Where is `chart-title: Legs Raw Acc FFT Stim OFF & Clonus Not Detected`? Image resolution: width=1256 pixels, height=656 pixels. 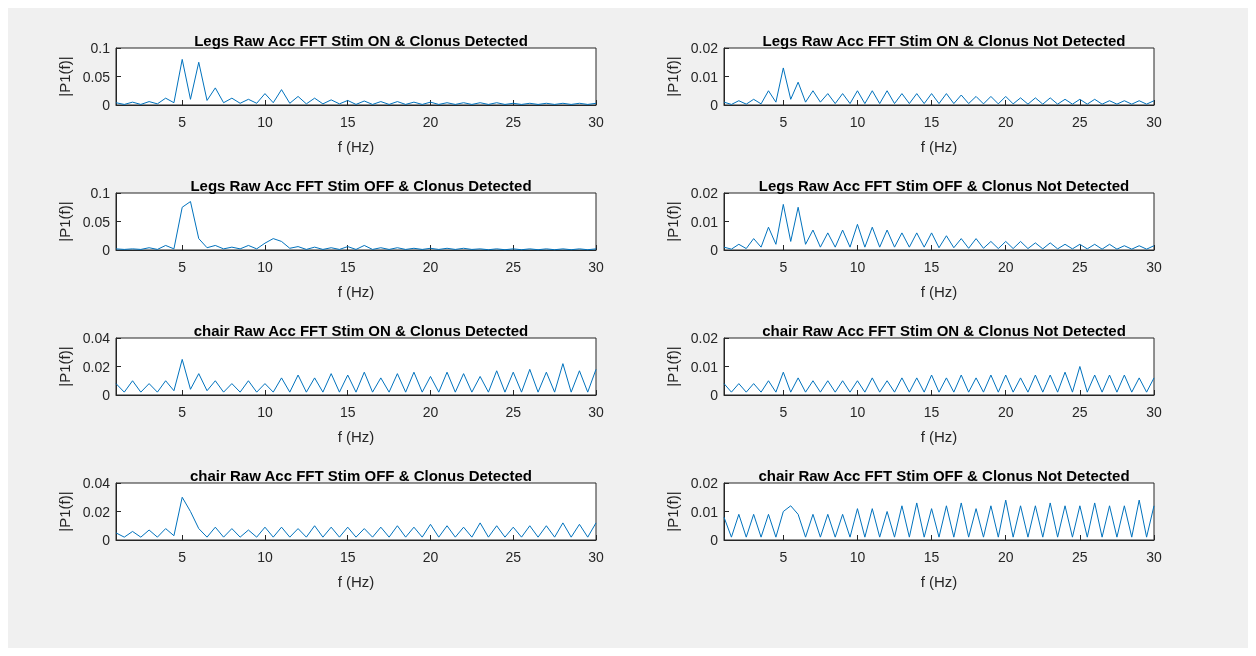
chart-title: Legs Raw Acc FFT Stim OFF & Clonus Not Detected is located at coordinates (944, 185).